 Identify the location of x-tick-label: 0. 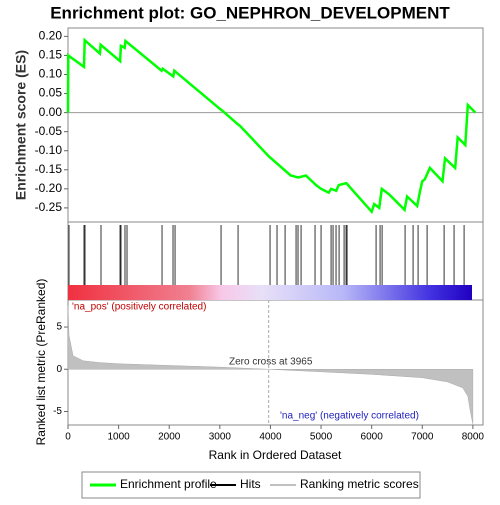
(68, 437).